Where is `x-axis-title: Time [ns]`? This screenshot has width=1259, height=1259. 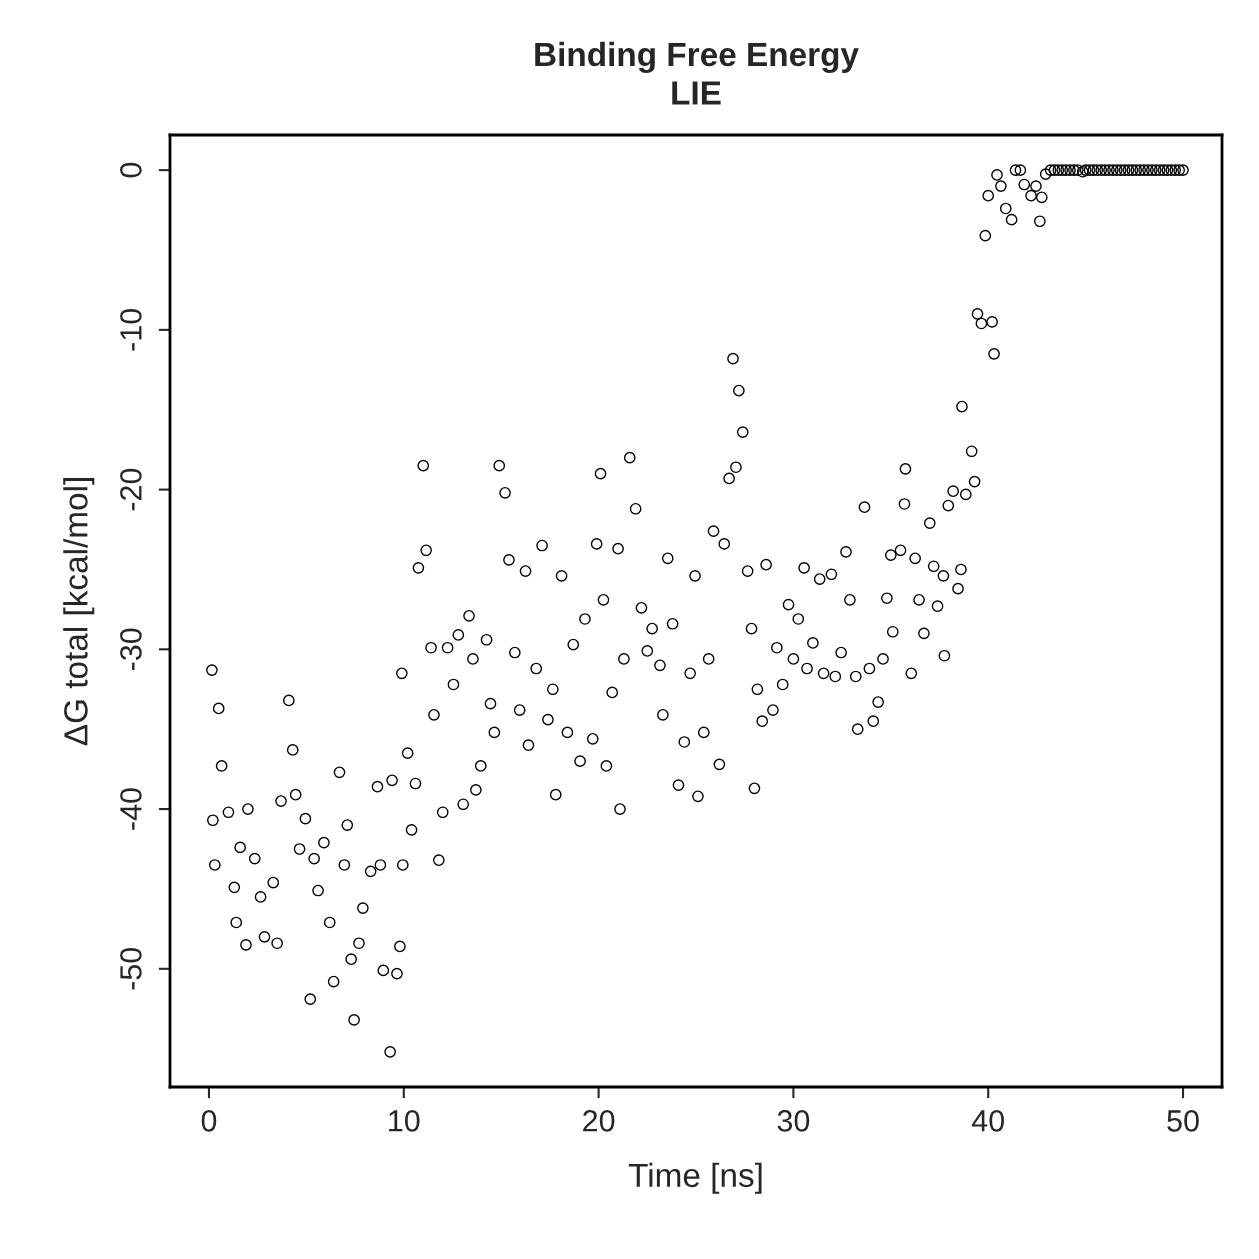
x-axis-title: Time [ns] is located at coordinates (695, 1178).